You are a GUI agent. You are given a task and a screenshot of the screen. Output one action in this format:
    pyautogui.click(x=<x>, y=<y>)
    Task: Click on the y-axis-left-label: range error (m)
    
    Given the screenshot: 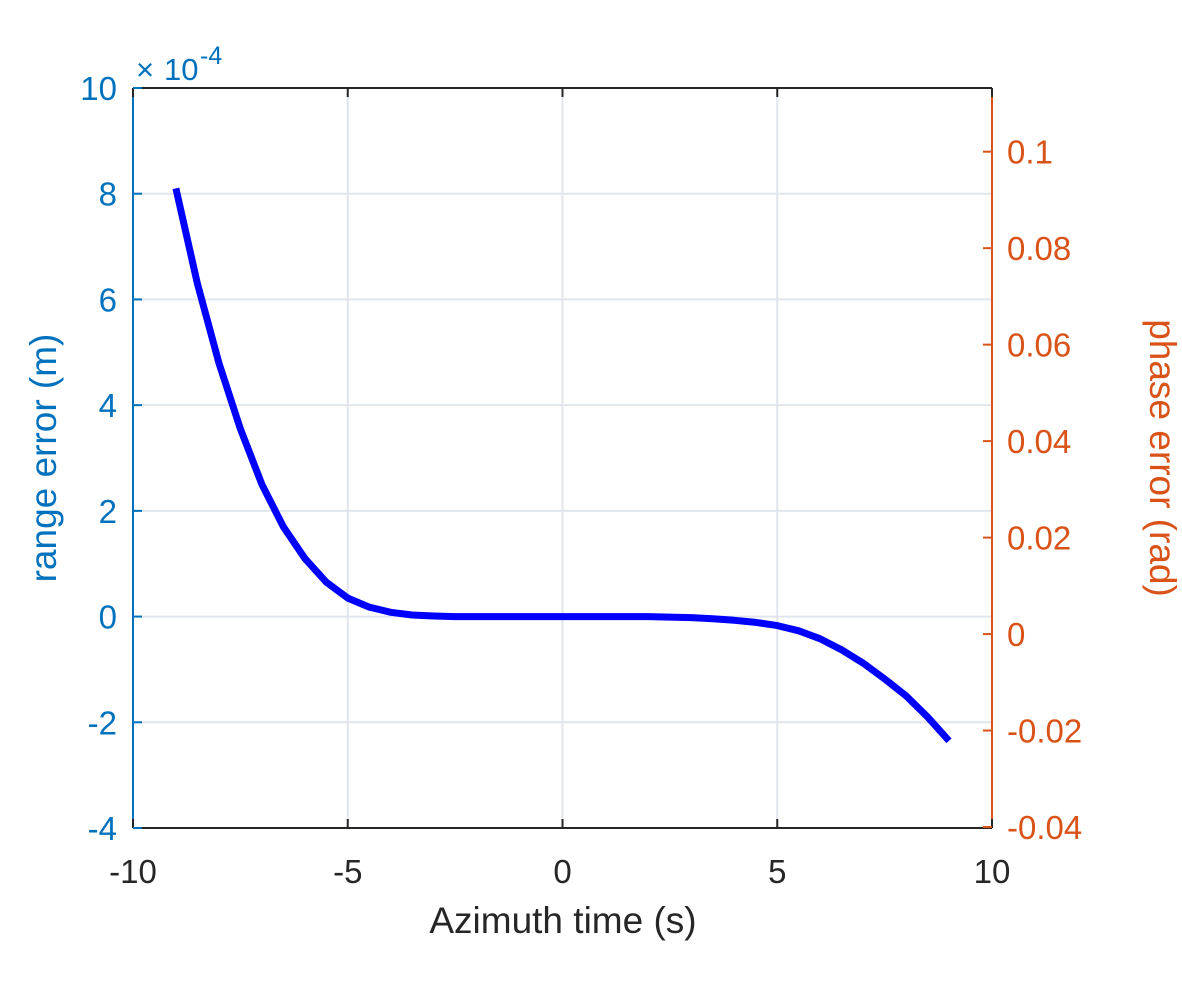 What is the action you would take?
    pyautogui.click(x=43, y=458)
    